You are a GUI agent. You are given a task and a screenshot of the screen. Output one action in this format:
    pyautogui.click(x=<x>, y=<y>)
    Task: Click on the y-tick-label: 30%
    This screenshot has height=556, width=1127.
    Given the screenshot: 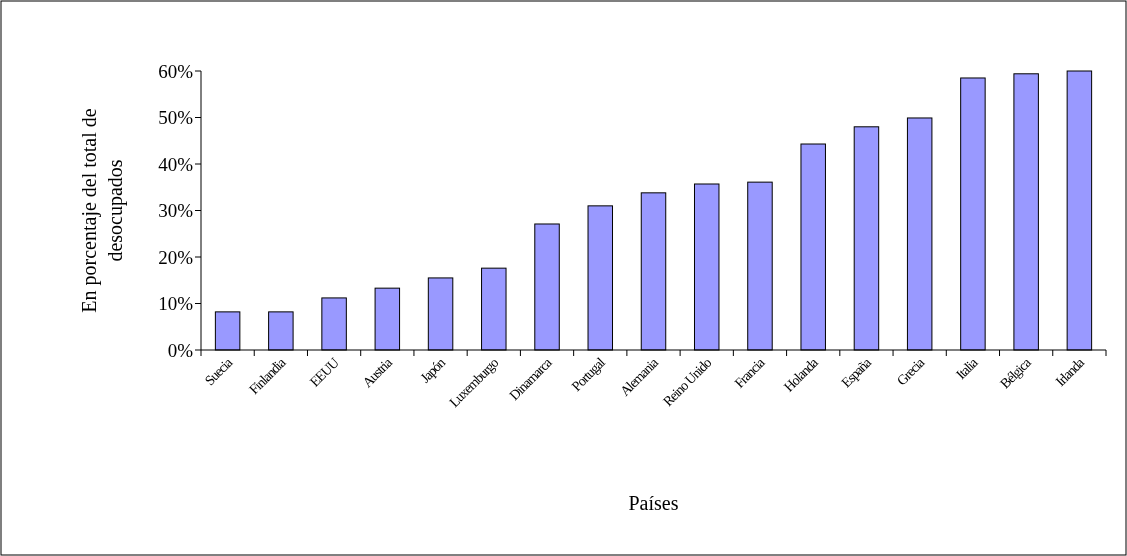 What is the action you would take?
    pyautogui.click(x=176, y=211)
    